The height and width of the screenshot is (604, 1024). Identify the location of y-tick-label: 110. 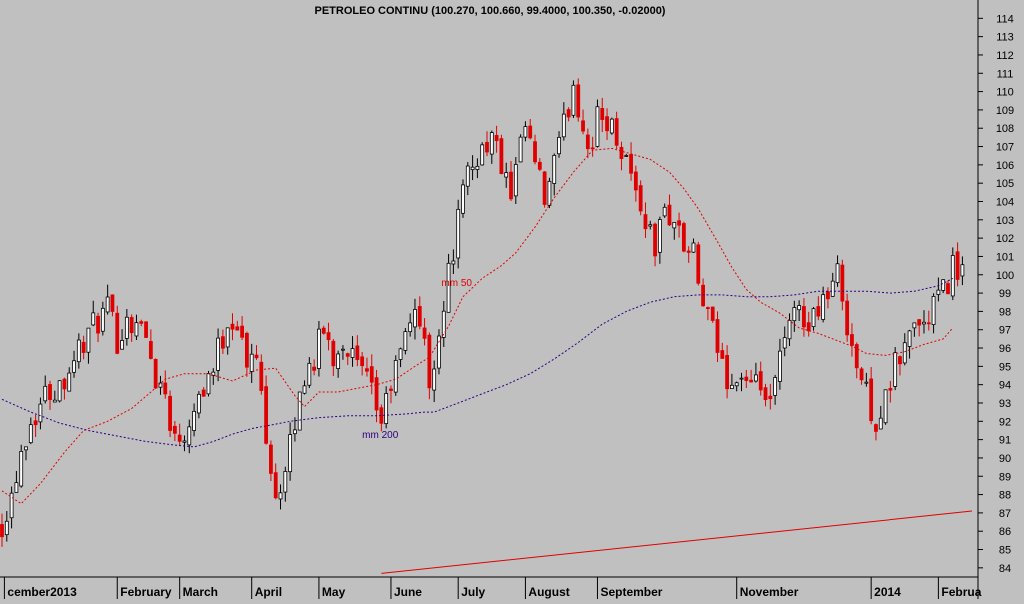
(1005, 93).